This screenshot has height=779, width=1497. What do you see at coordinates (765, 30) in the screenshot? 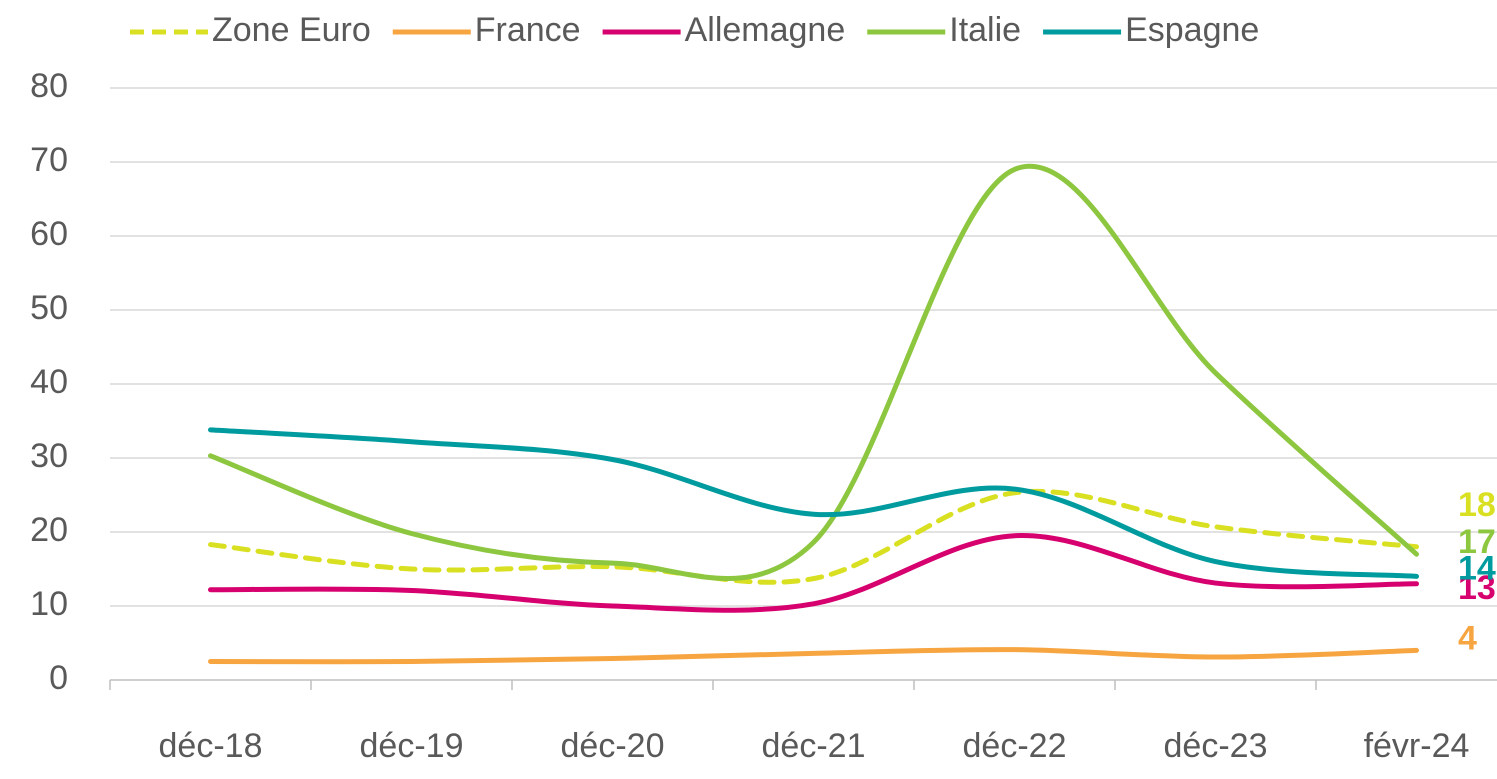
I see `legend-label: Allemagne` at bounding box center [765, 30].